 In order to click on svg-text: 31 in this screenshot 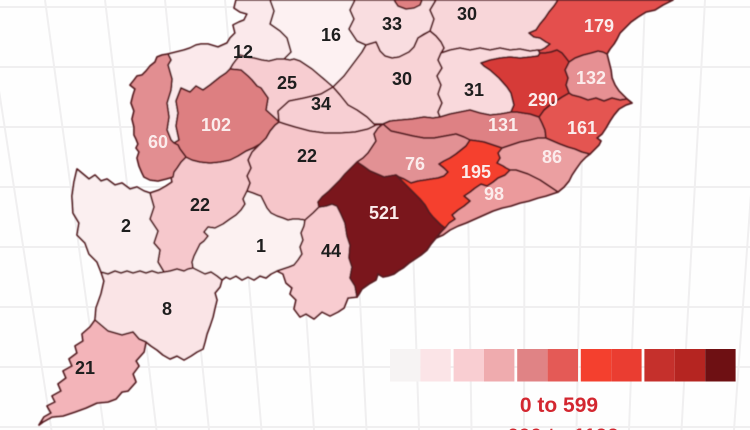, I will do `click(474, 90)`.